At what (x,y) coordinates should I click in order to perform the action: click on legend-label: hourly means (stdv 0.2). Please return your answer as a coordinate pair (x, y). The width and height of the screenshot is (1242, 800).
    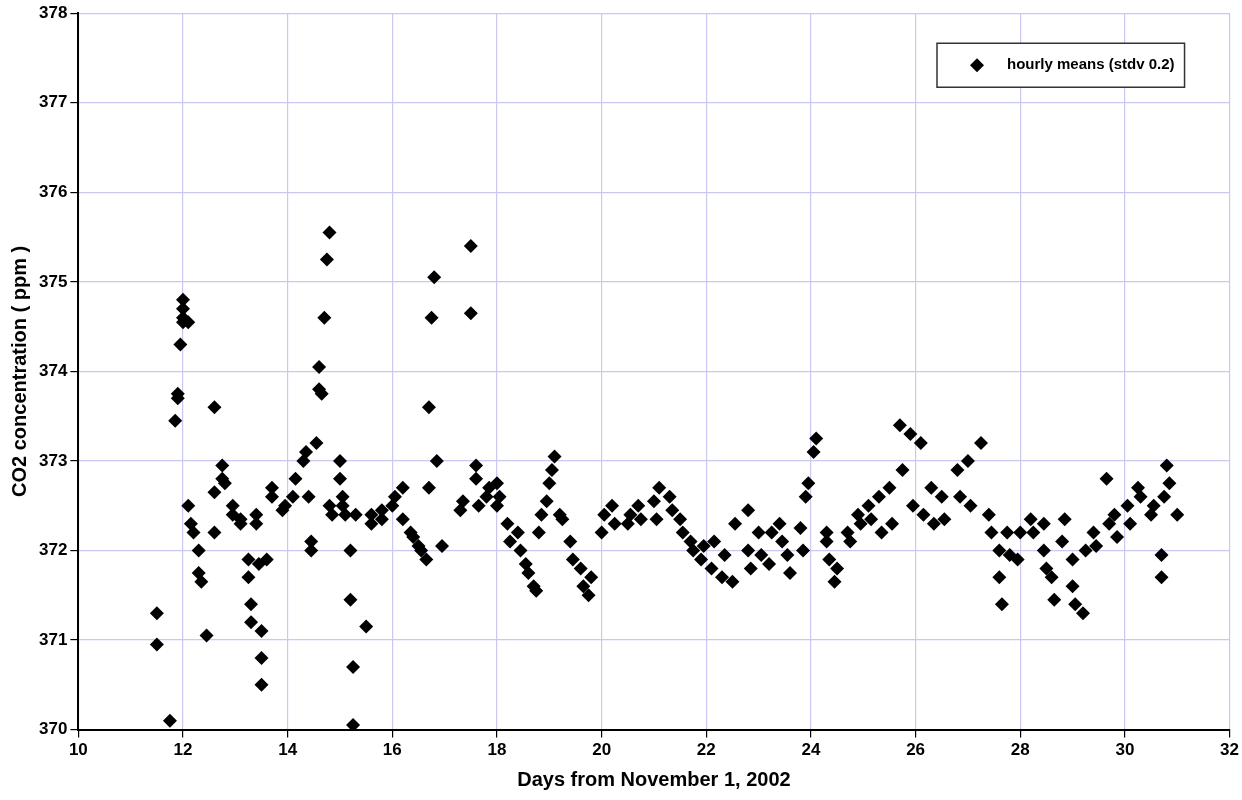
    Looking at the image, I should click on (1091, 64).